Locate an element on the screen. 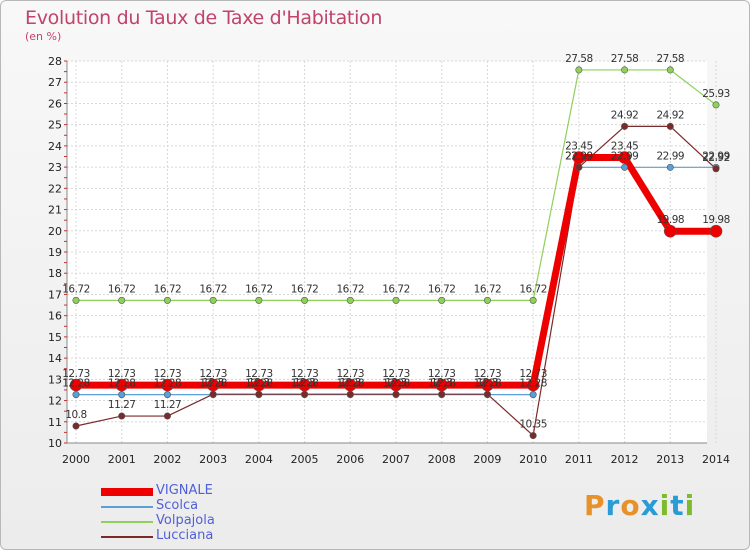  legend-swatch-vignale is located at coordinates (127, 492).